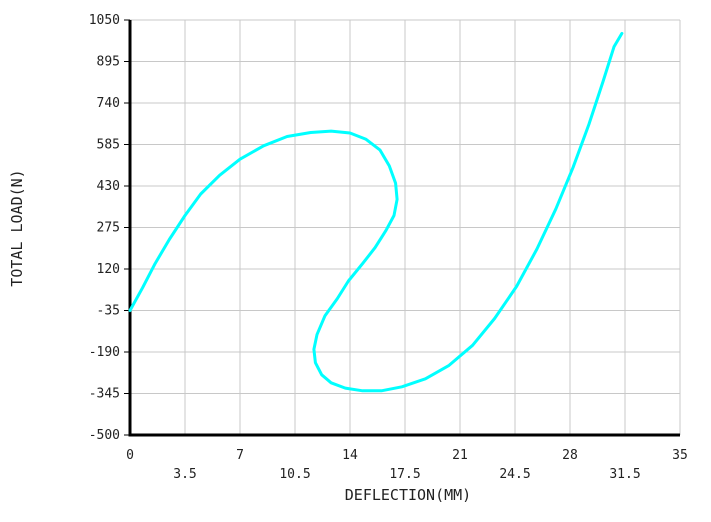  What do you see at coordinates (184, 474) in the screenshot?
I see `x-tick-label: 3.5` at bounding box center [184, 474].